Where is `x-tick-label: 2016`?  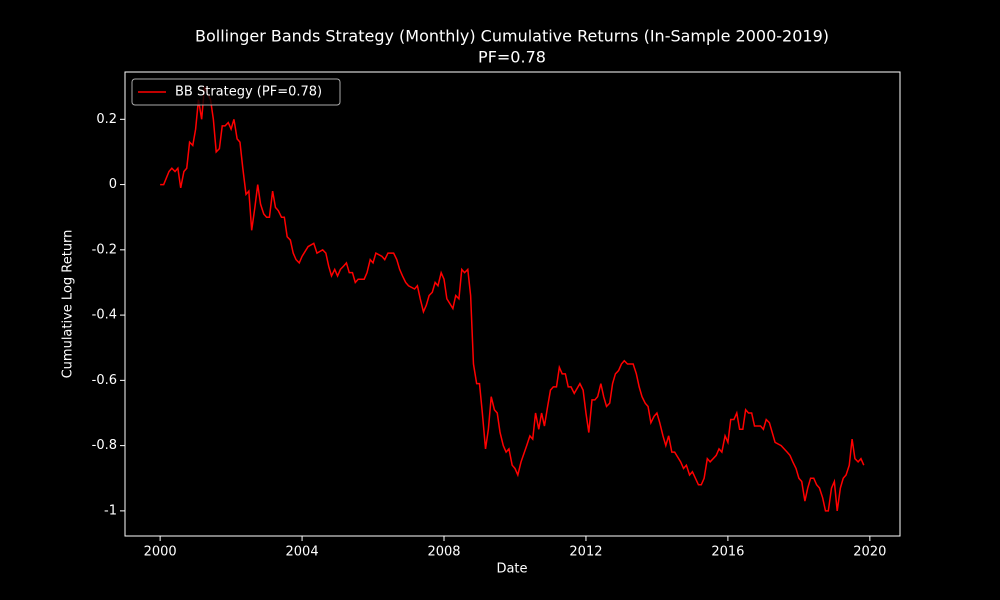
x-tick-label: 2016 is located at coordinates (727, 552).